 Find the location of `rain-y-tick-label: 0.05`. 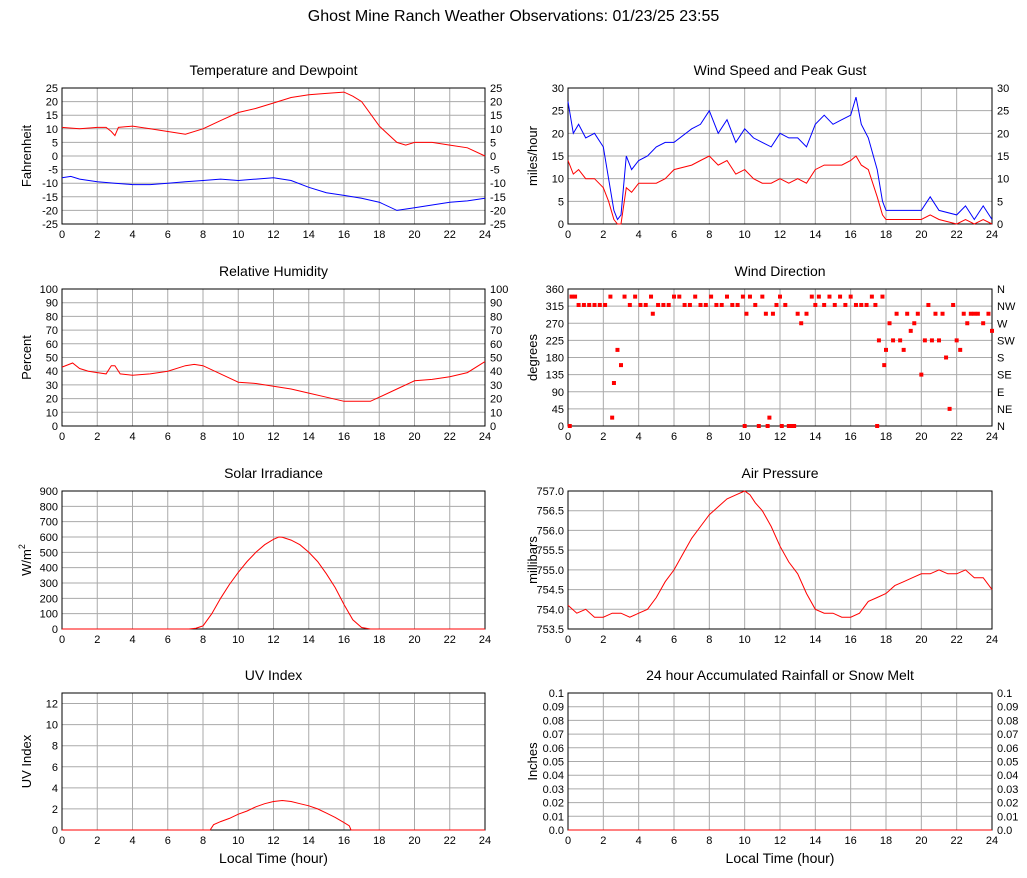

rain-y-tick-label: 0.05 is located at coordinates (553, 763).